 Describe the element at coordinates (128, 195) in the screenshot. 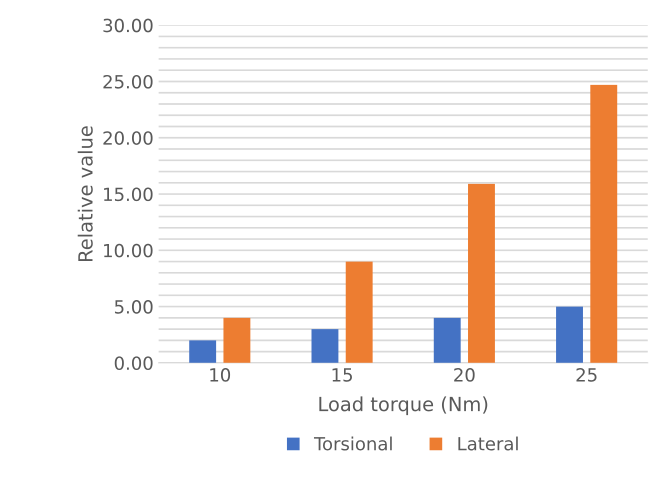

I see `y-tick-label: 15.00` at that location.